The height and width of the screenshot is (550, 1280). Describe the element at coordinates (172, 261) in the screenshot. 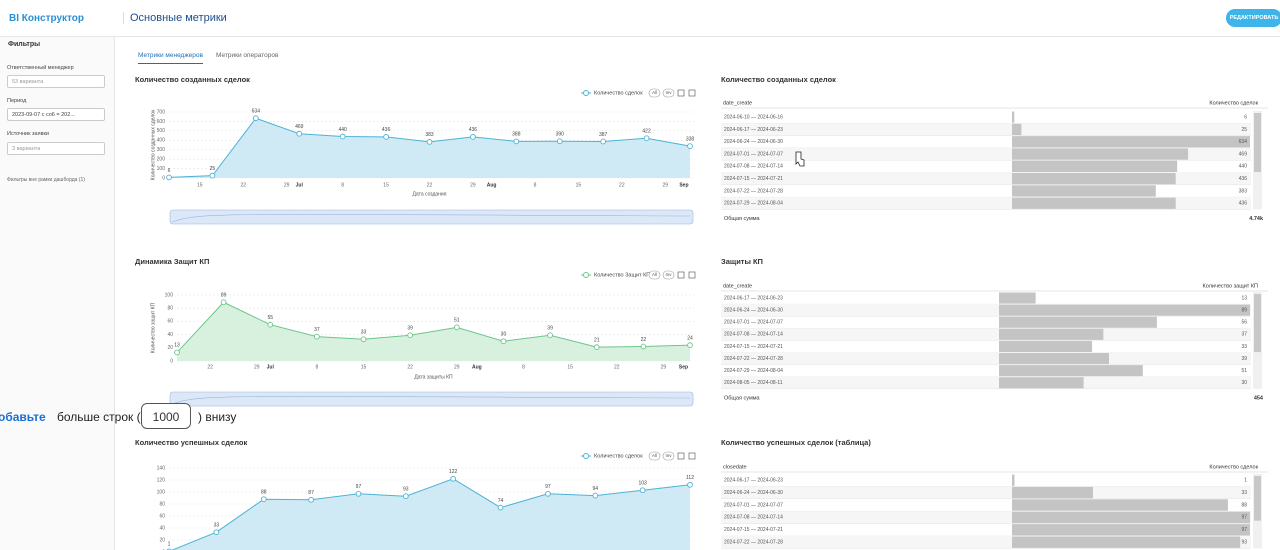

I see `chart-title: Динамика Защит КП` at that location.